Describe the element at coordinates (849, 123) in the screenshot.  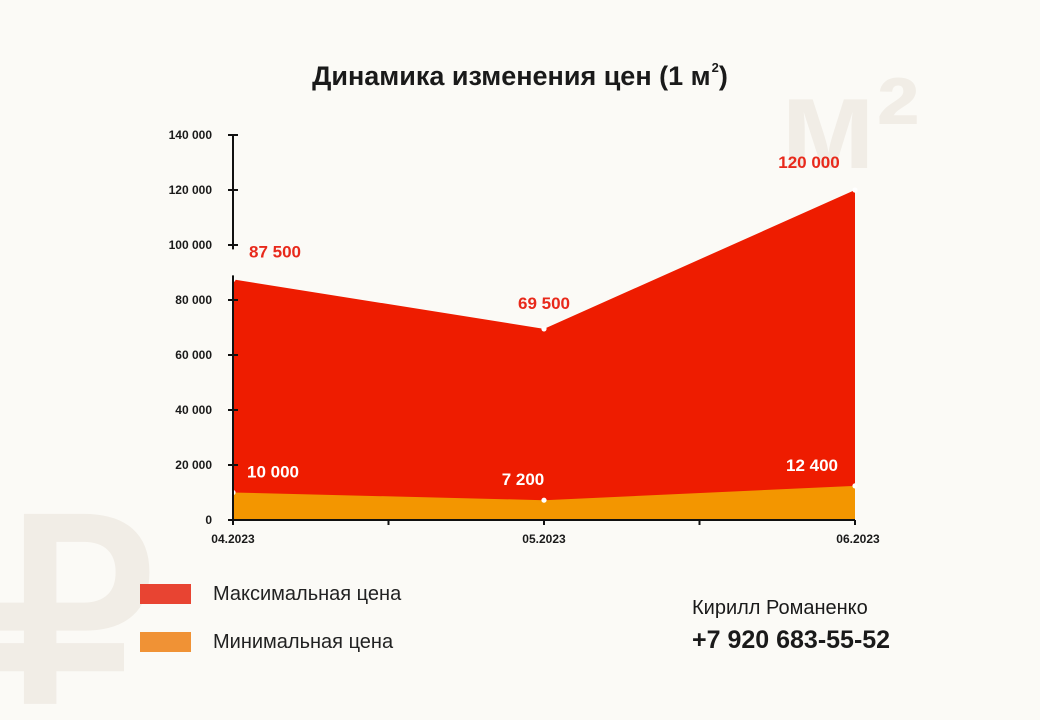
I see `area-unit-watermark: м²` at that location.